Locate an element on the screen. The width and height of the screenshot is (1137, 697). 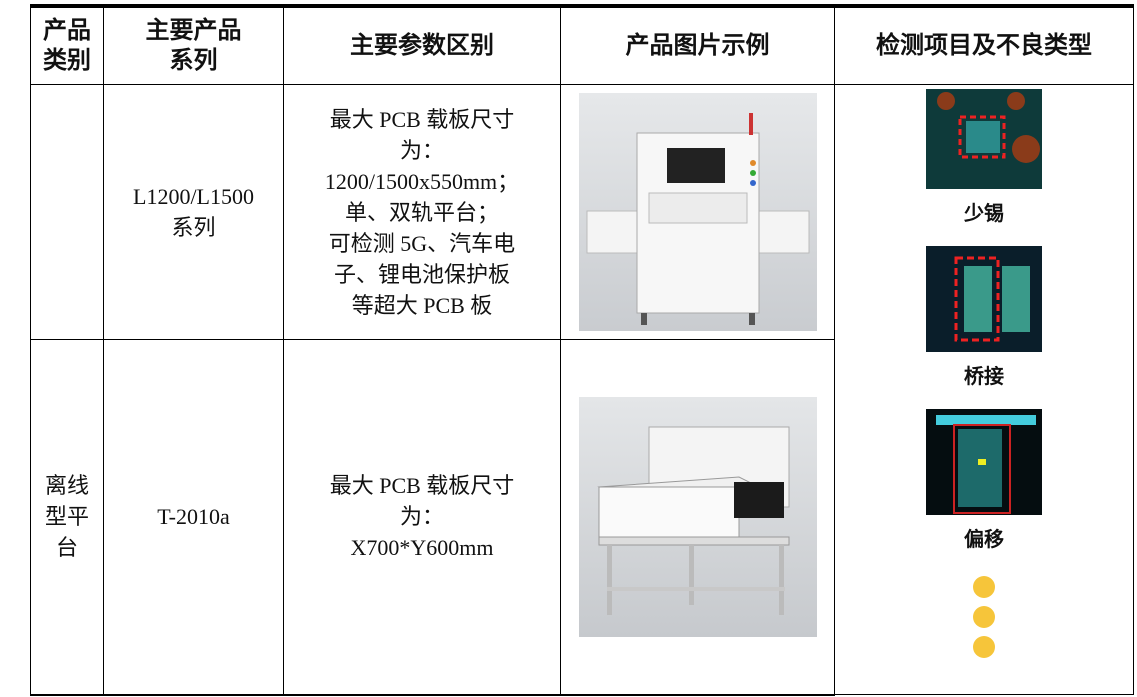
cell-text: 单、双轨平台； is located at coordinates (421, 212).